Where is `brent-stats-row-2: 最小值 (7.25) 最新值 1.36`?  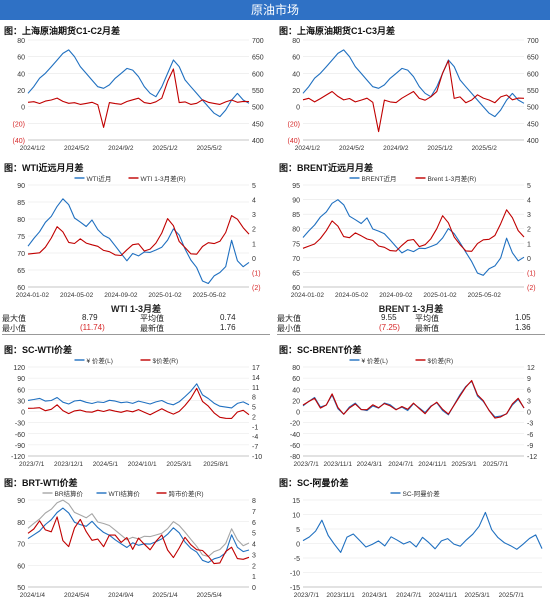 brent-stats-row-2: 最小值 (7.25) 最新值 1.36 is located at coordinates (411, 328).